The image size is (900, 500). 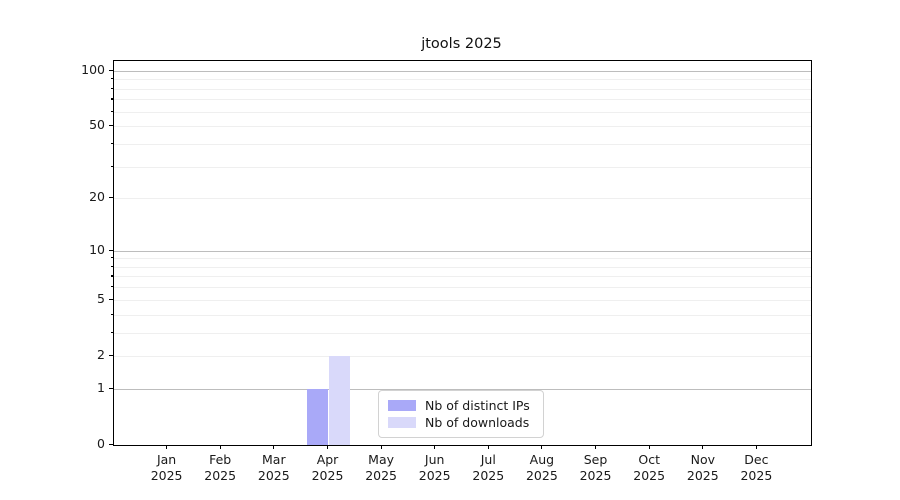 I want to click on x-tick-month: Apr, so click(x=327, y=459).